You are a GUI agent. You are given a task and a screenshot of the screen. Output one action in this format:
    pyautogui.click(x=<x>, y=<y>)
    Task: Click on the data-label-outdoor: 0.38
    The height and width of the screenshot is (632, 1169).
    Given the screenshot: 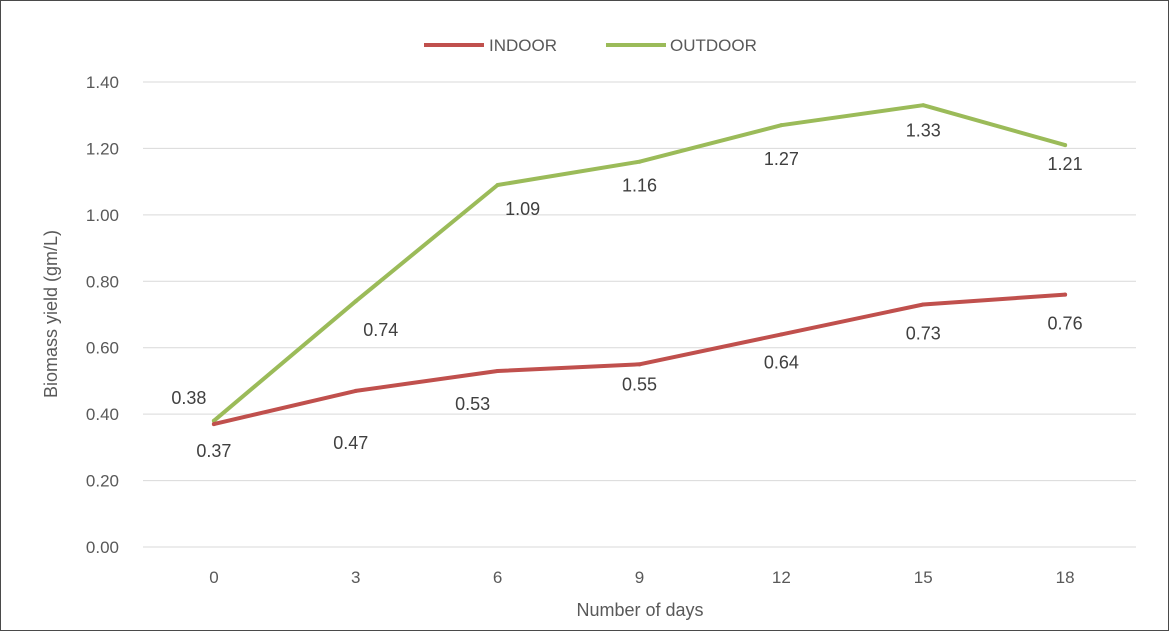 What is the action you would take?
    pyautogui.click(x=188, y=398)
    